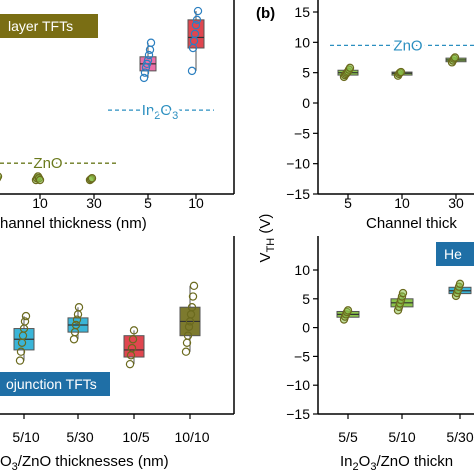  I want to click on tl-in2o3-ref-label-part: In, so click(148, 110).